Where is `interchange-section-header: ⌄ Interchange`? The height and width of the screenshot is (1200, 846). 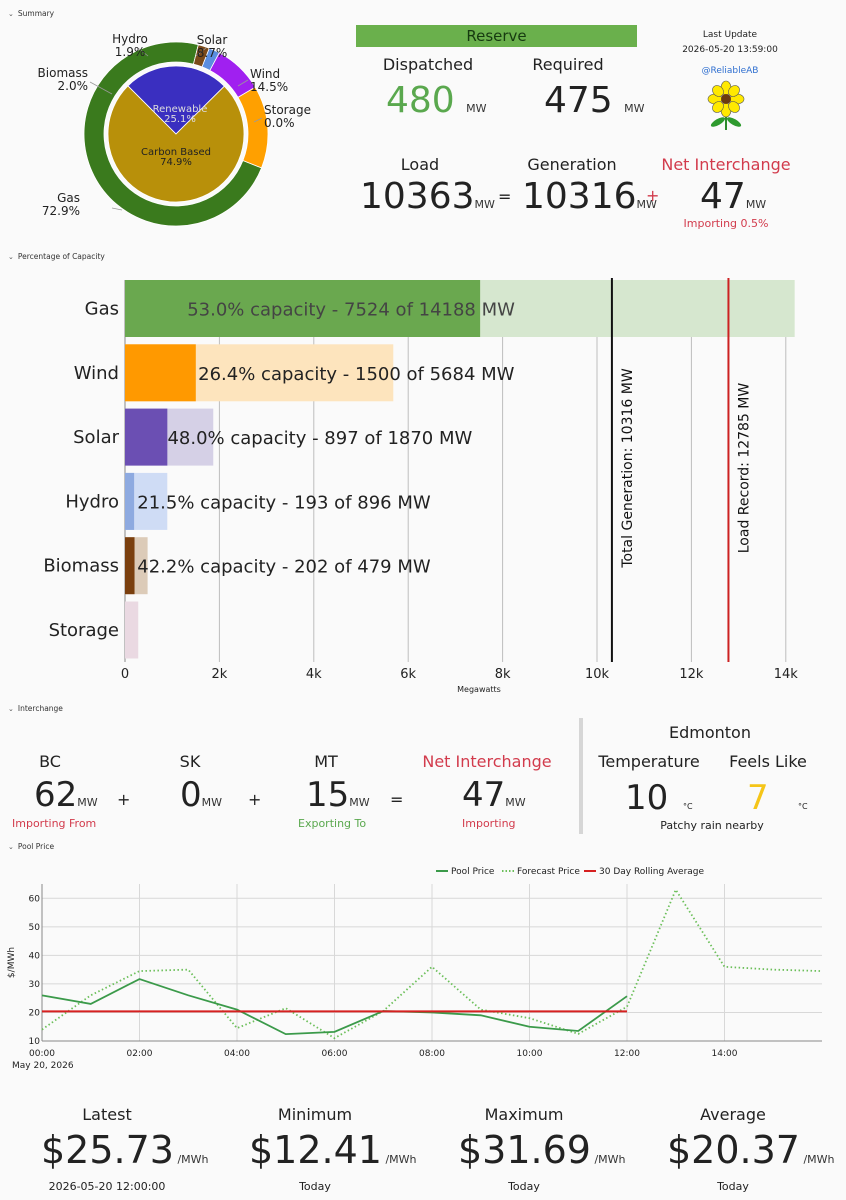
interchange-section-header: ⌄ Interchange is located at coordinates (35, 708).